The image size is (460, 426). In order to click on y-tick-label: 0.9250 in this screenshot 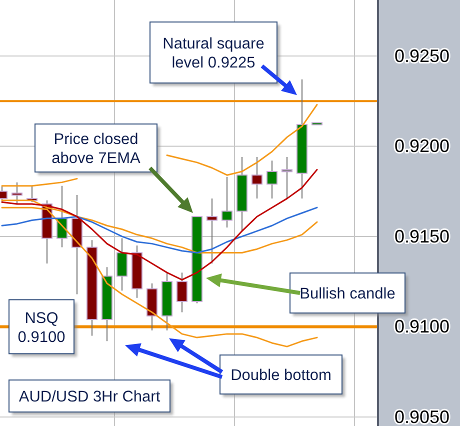, I will do `click(422, 56)`.